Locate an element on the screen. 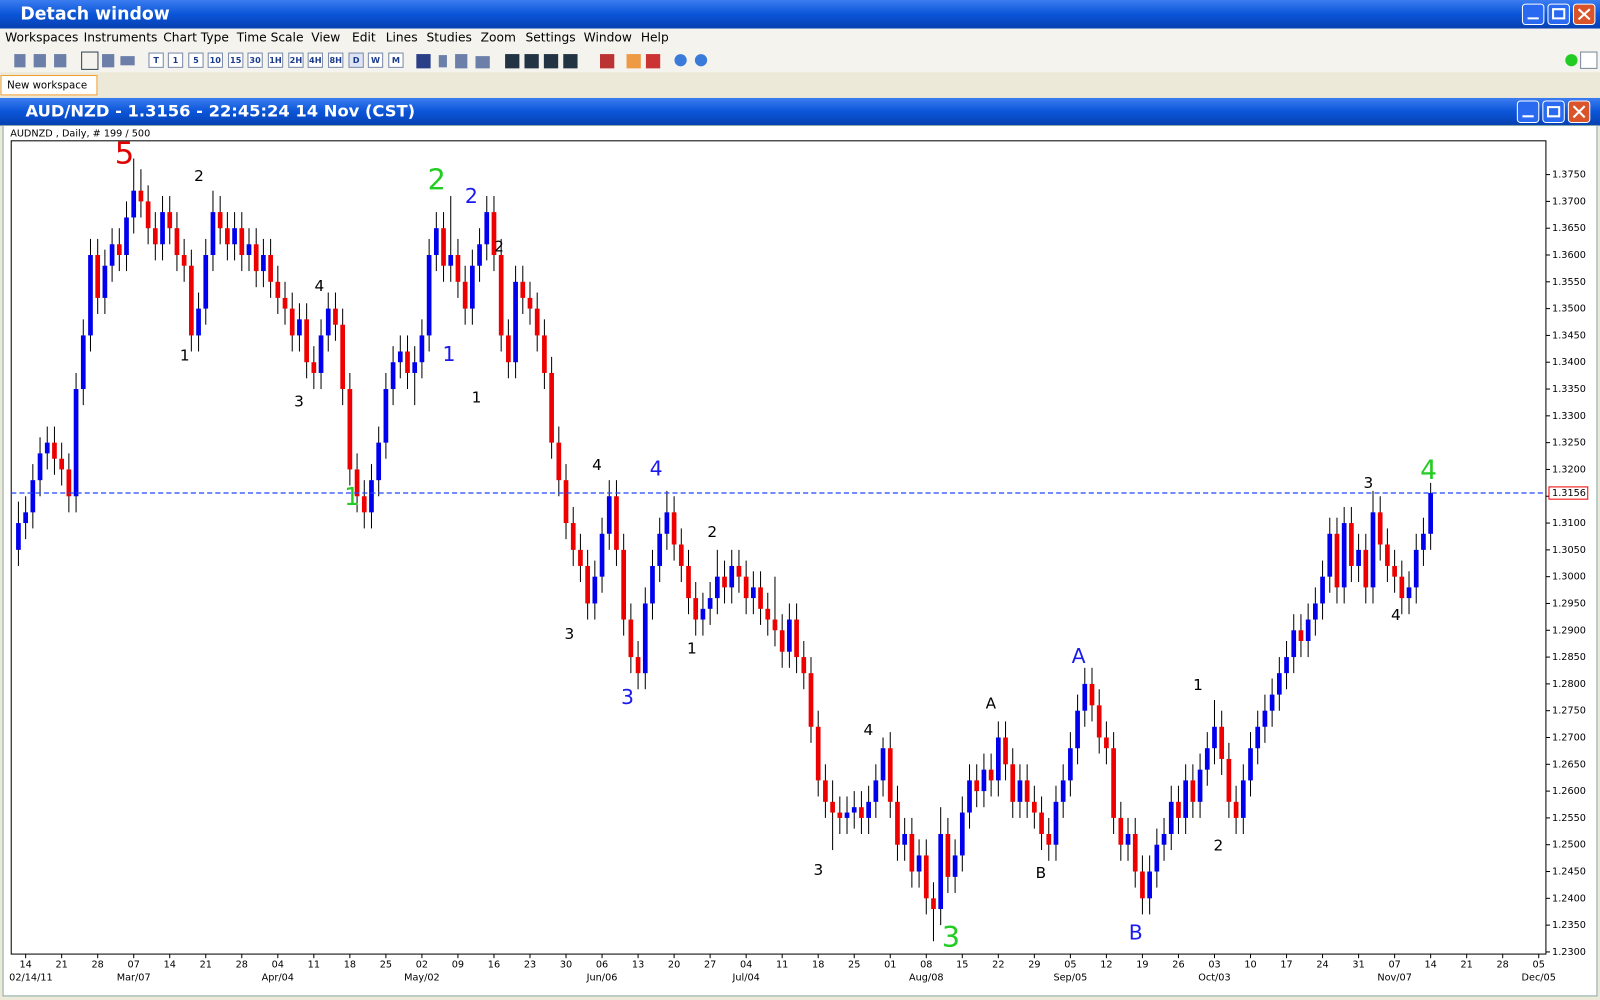 The height and width of the screenshot is (1000, 1600). timescale-label: 5 is located at coordinates (196, 60).